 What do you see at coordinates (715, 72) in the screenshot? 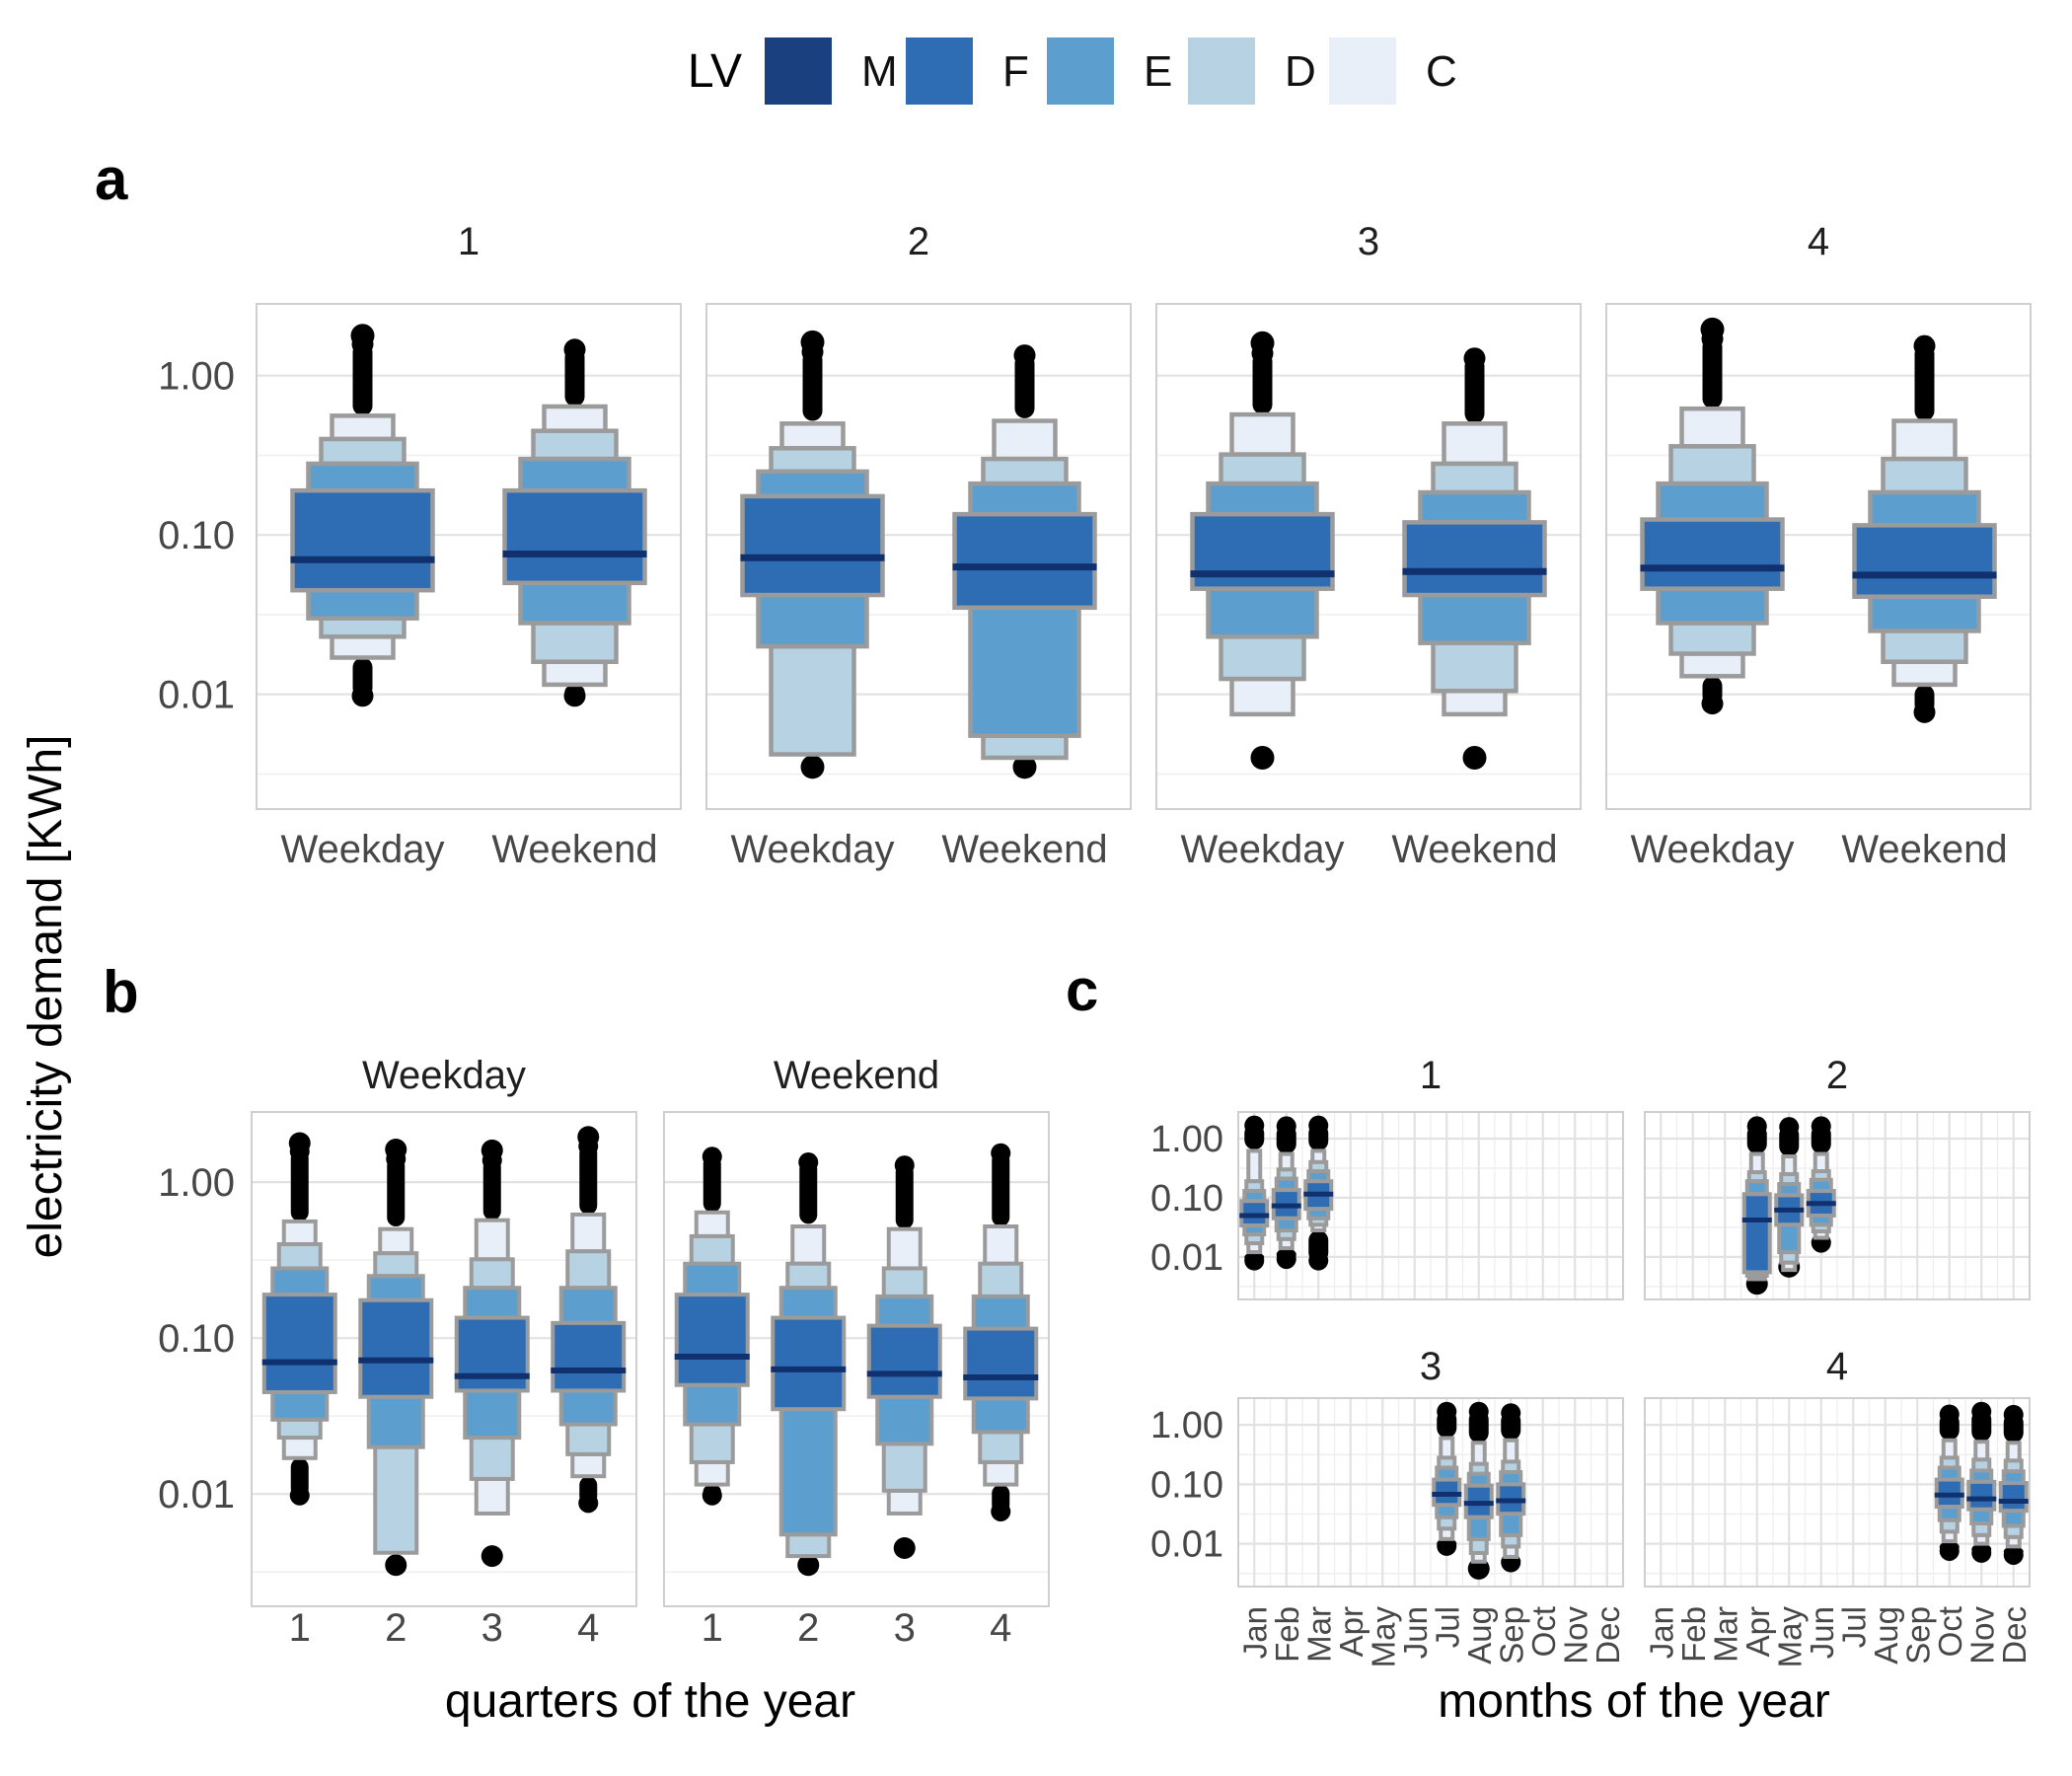
I see `legend-title: LV` at bounding box center [715, 72].